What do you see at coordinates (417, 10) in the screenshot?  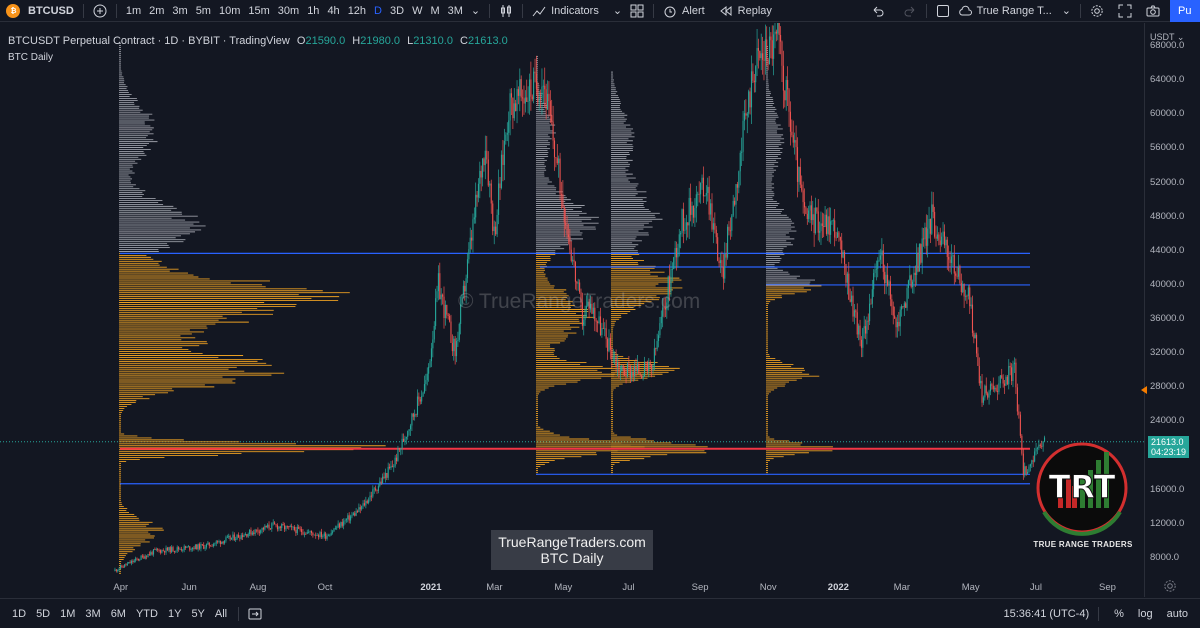 I see `timeframe-w: W` at bounding box center [417, 10].